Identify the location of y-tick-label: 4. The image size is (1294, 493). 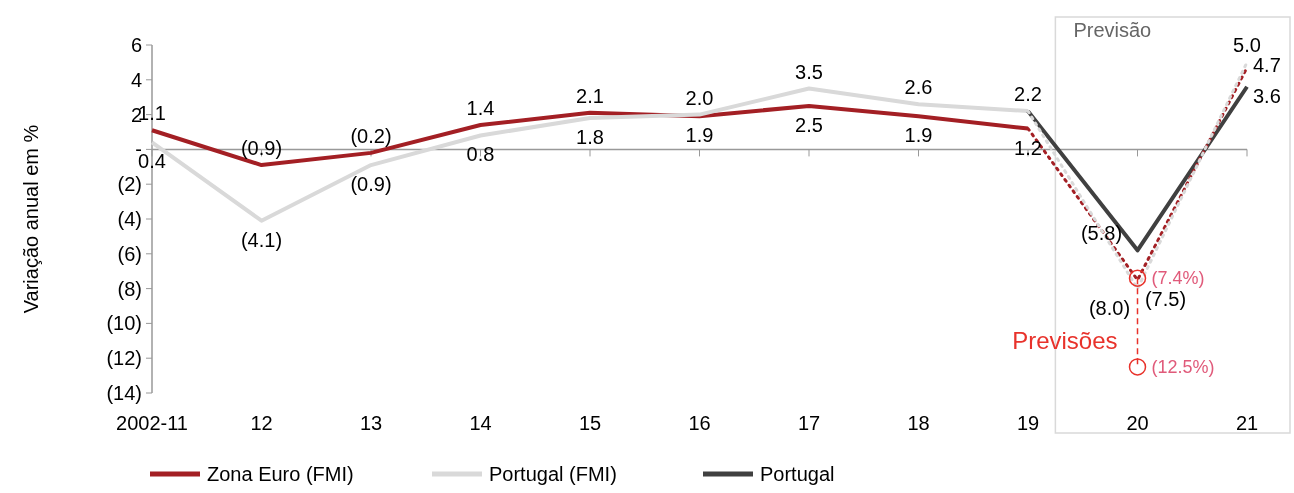
(136, 79).